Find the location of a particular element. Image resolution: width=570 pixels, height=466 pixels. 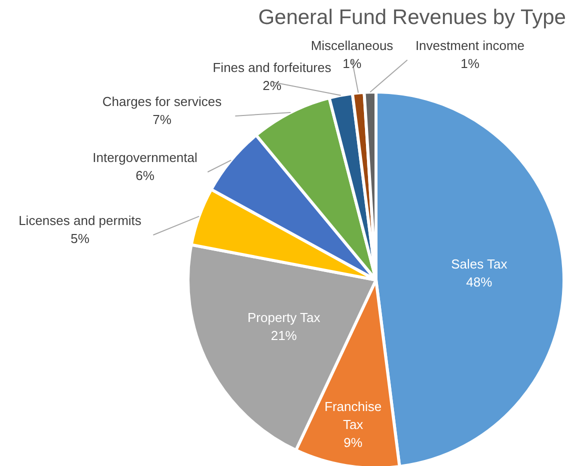

data-label: 2% is located at coordinates (272, 85).